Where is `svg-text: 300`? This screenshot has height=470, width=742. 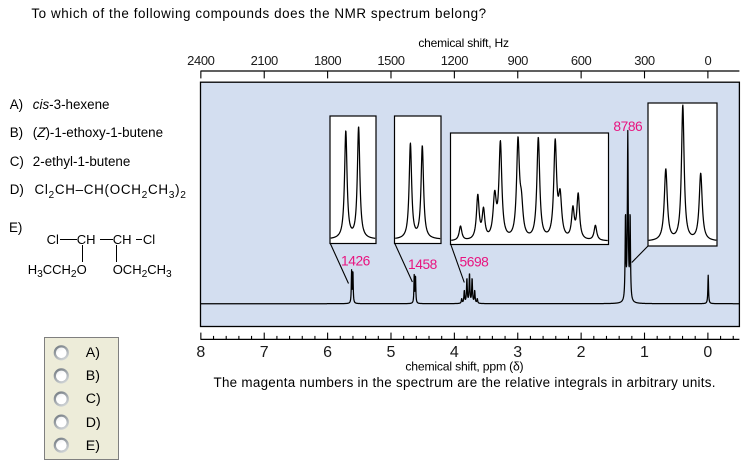
svg-text: 300 is located at coordinates (644, 60).